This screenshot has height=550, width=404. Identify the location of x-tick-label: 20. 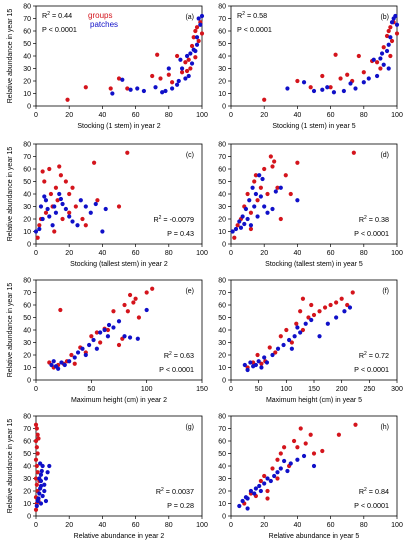
(264, 115).